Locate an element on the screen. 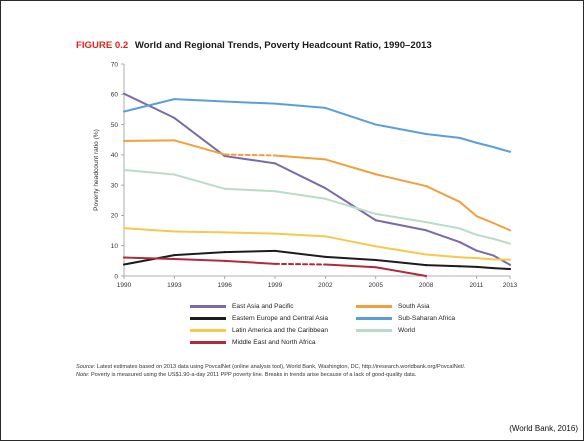 The height and width of the screenshot is (441, 584). x-tick-label: 2005 is located at coordinates (376, 285).